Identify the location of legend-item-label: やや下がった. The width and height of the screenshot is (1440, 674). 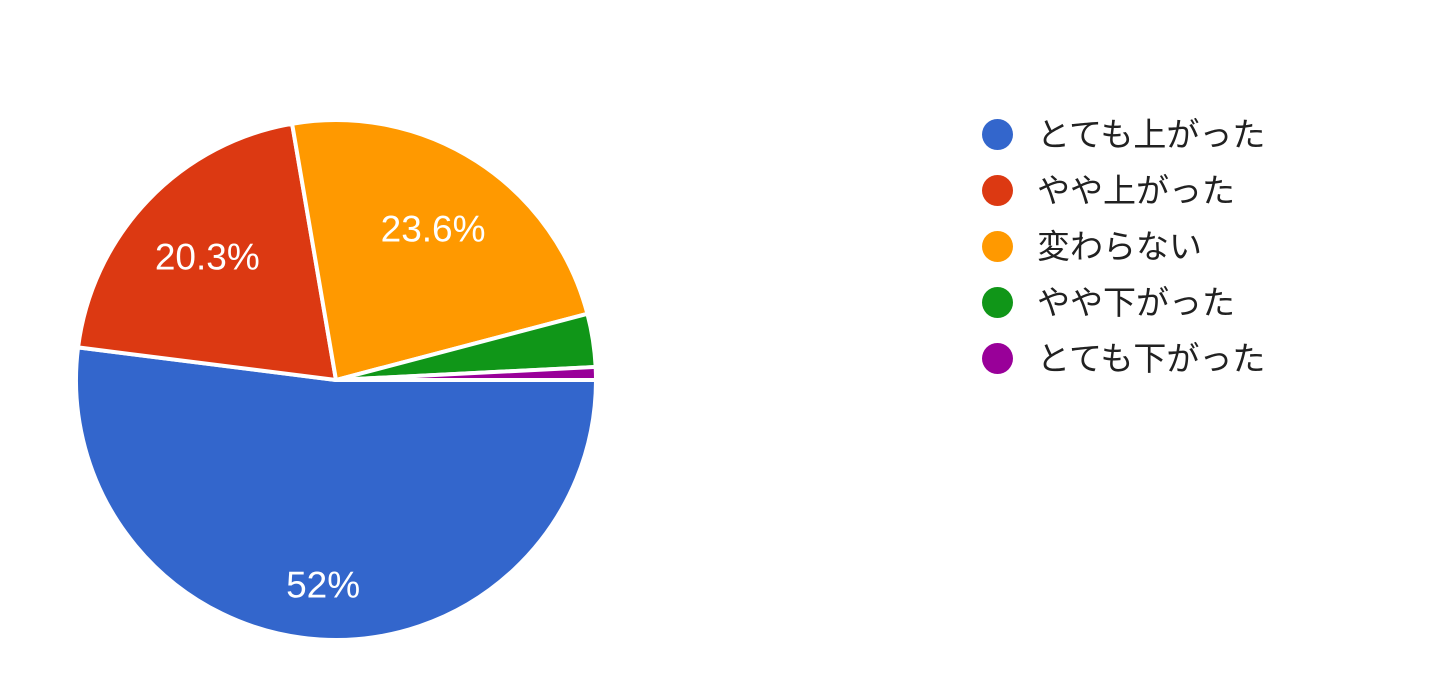
(1136, 302).